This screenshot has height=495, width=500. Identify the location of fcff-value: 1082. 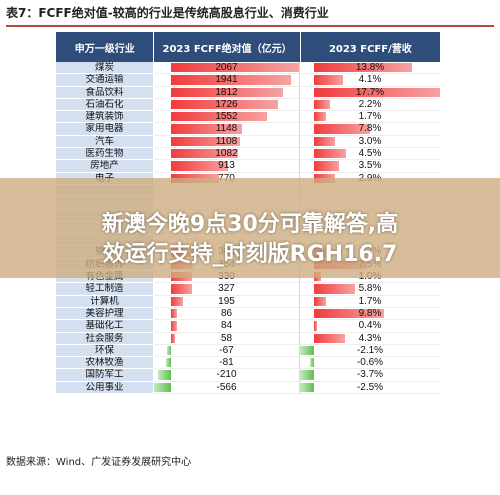
(226, 154).